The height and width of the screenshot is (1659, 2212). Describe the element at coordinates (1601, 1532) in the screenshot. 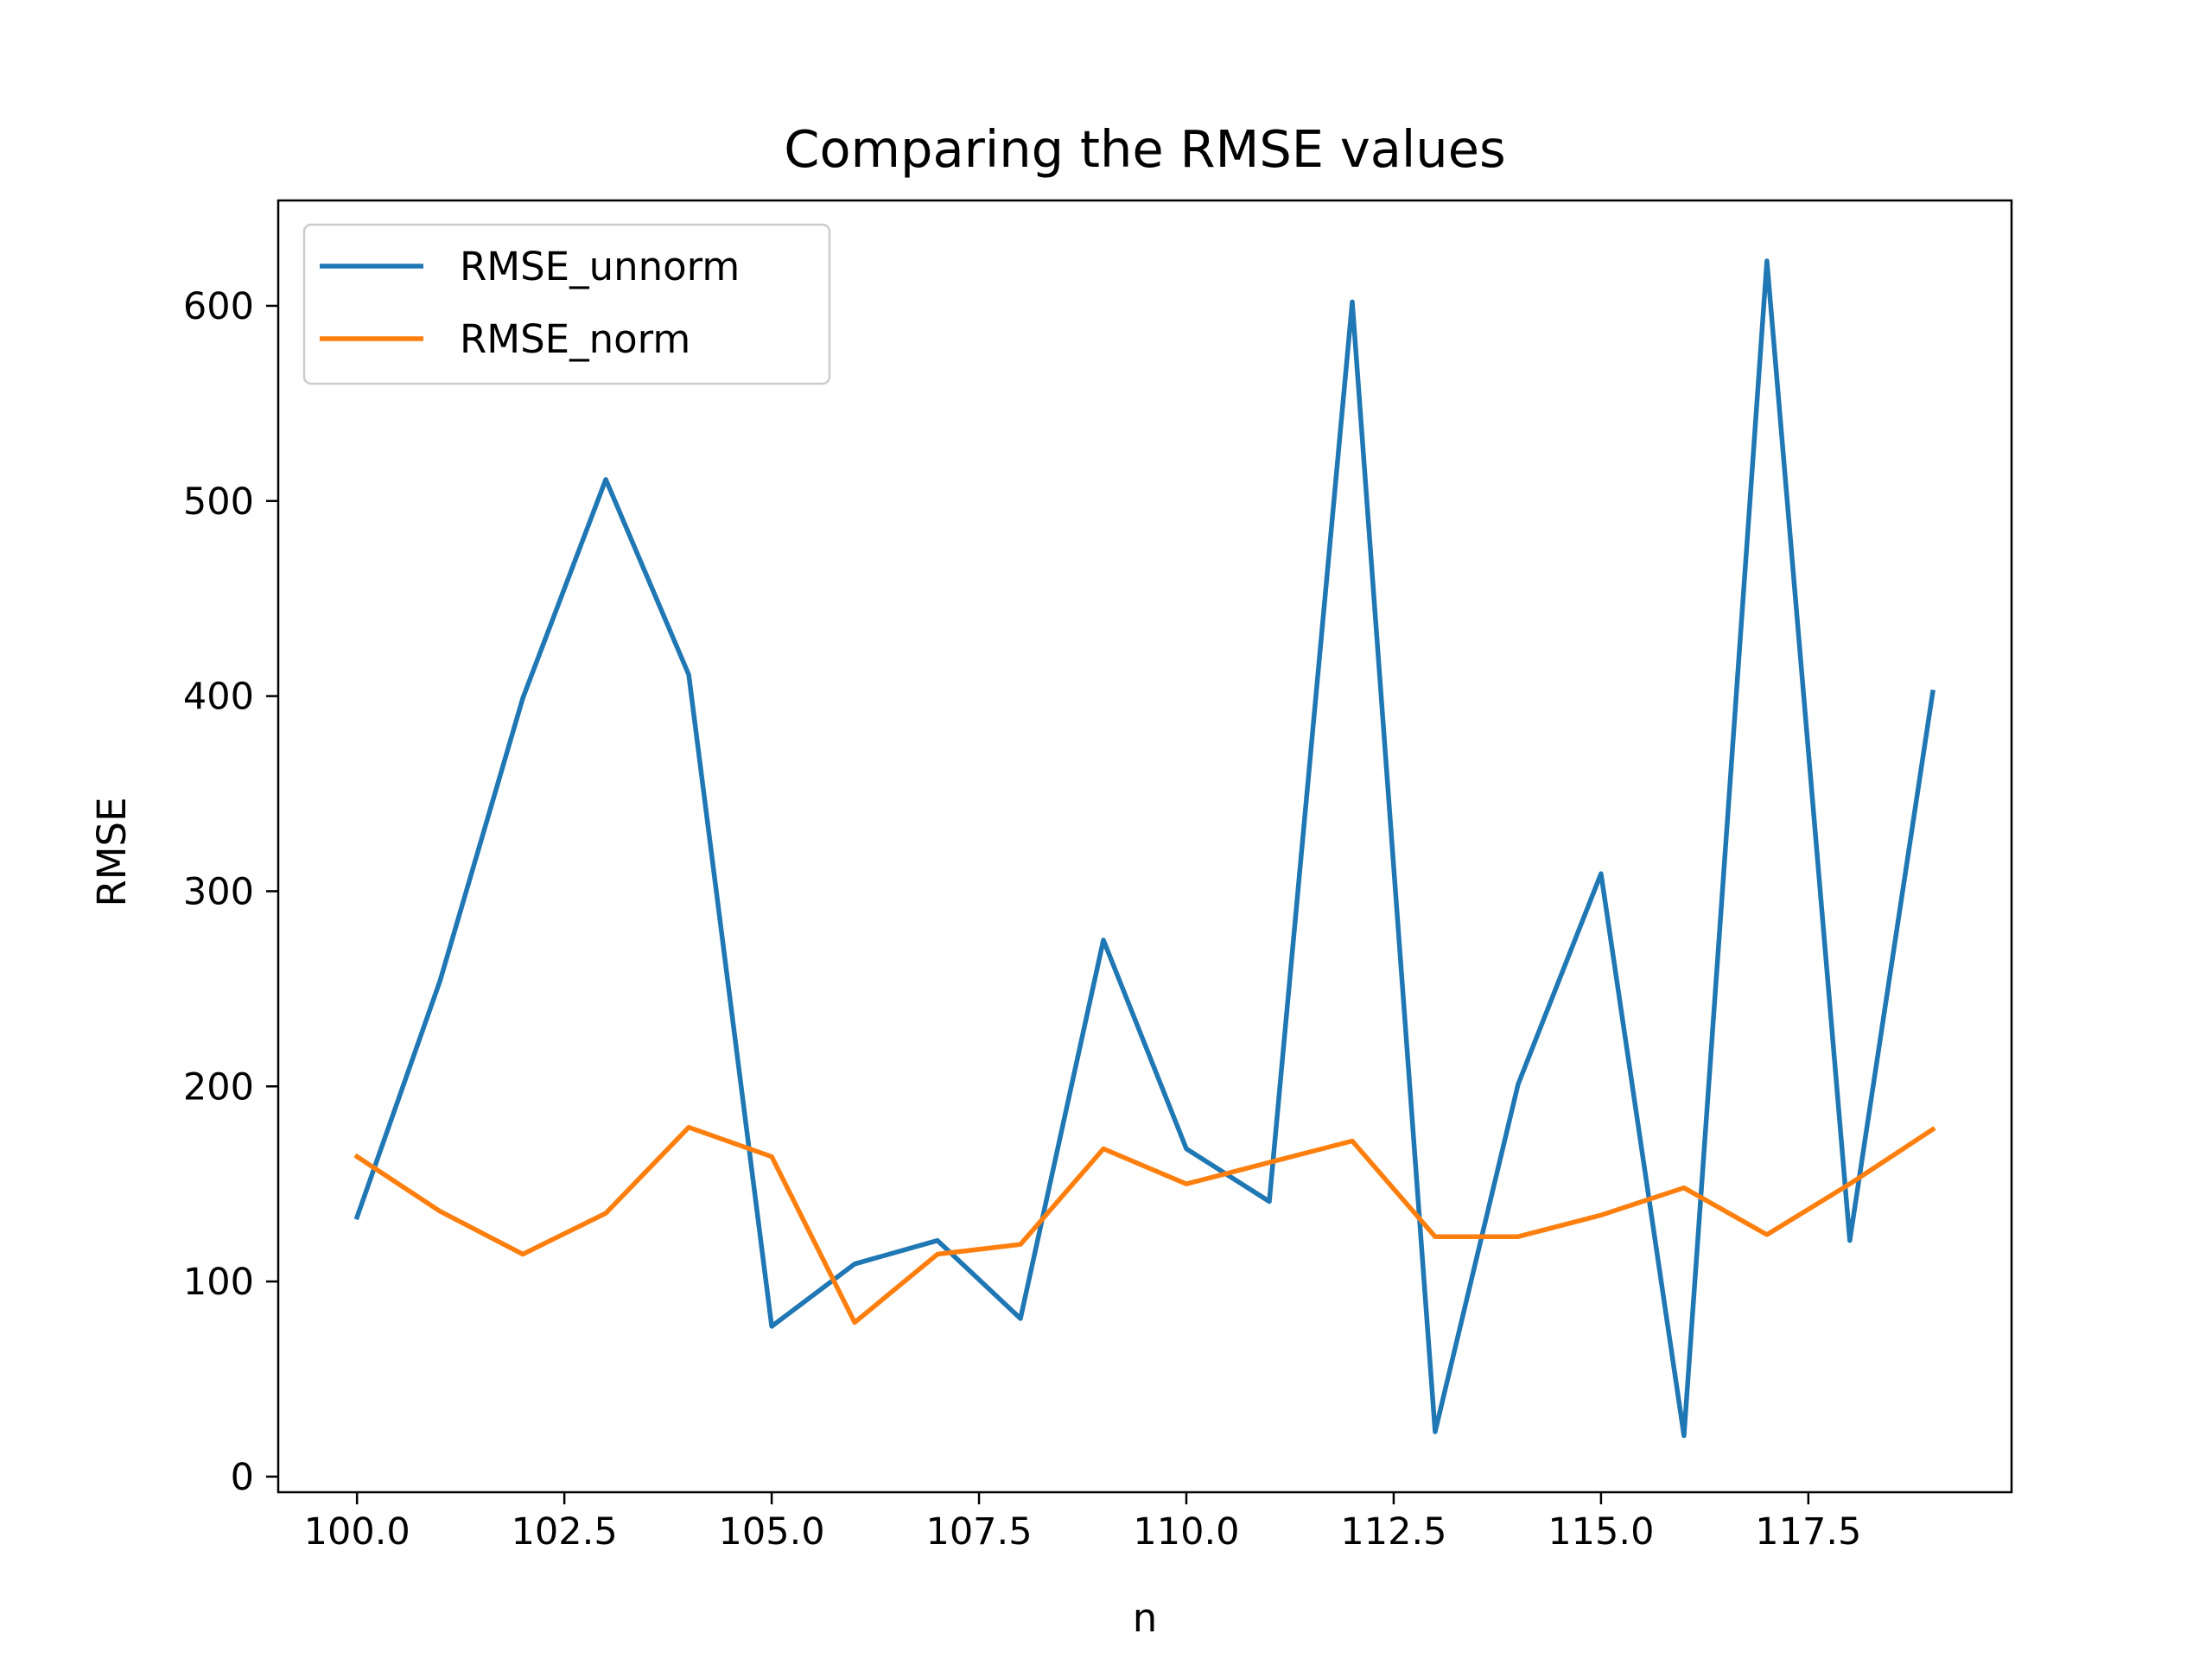

I see `x-tick-label: 115.0` at that location.